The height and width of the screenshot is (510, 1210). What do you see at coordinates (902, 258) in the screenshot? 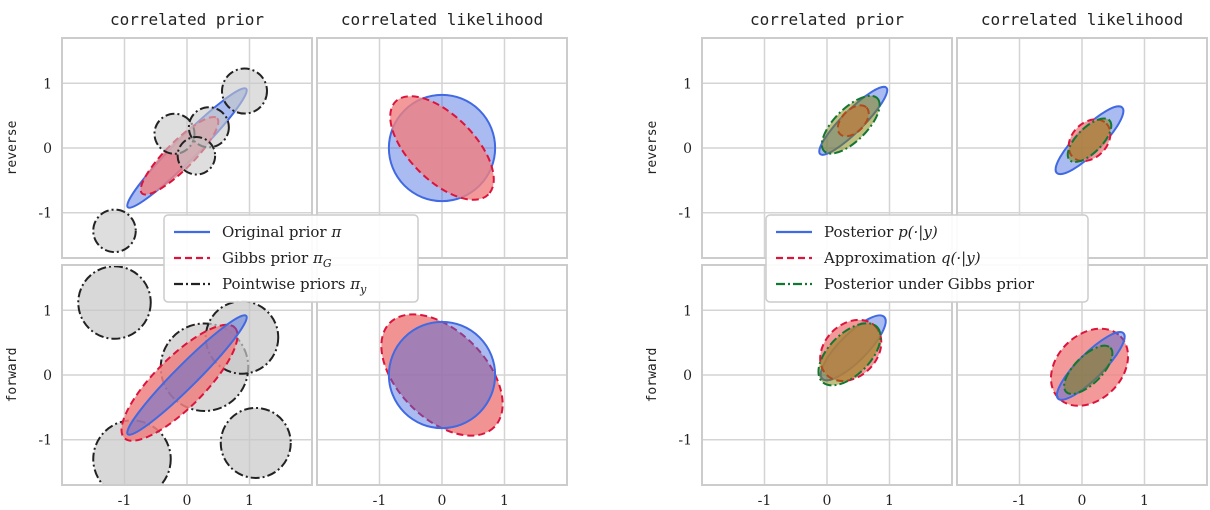
I see `legend-label: Approximation q(·|y)` at bounding box center [902, 258].